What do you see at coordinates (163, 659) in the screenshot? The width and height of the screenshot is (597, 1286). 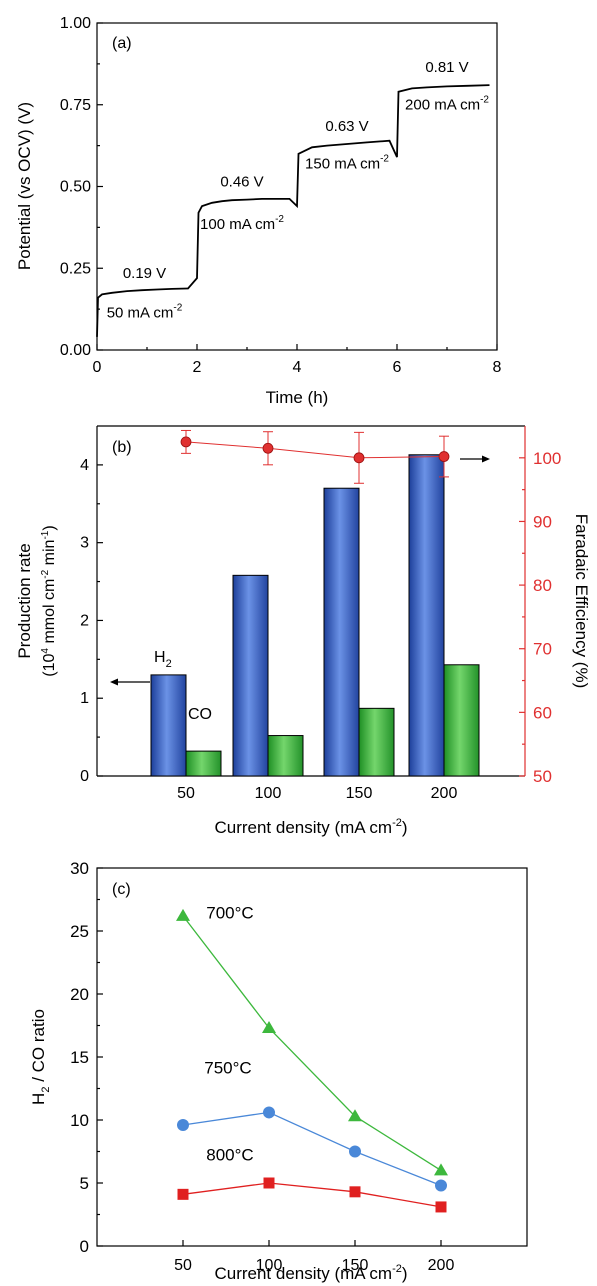 I see `panel-b-series-h2-label: H2` at bounding box center [163, 659].